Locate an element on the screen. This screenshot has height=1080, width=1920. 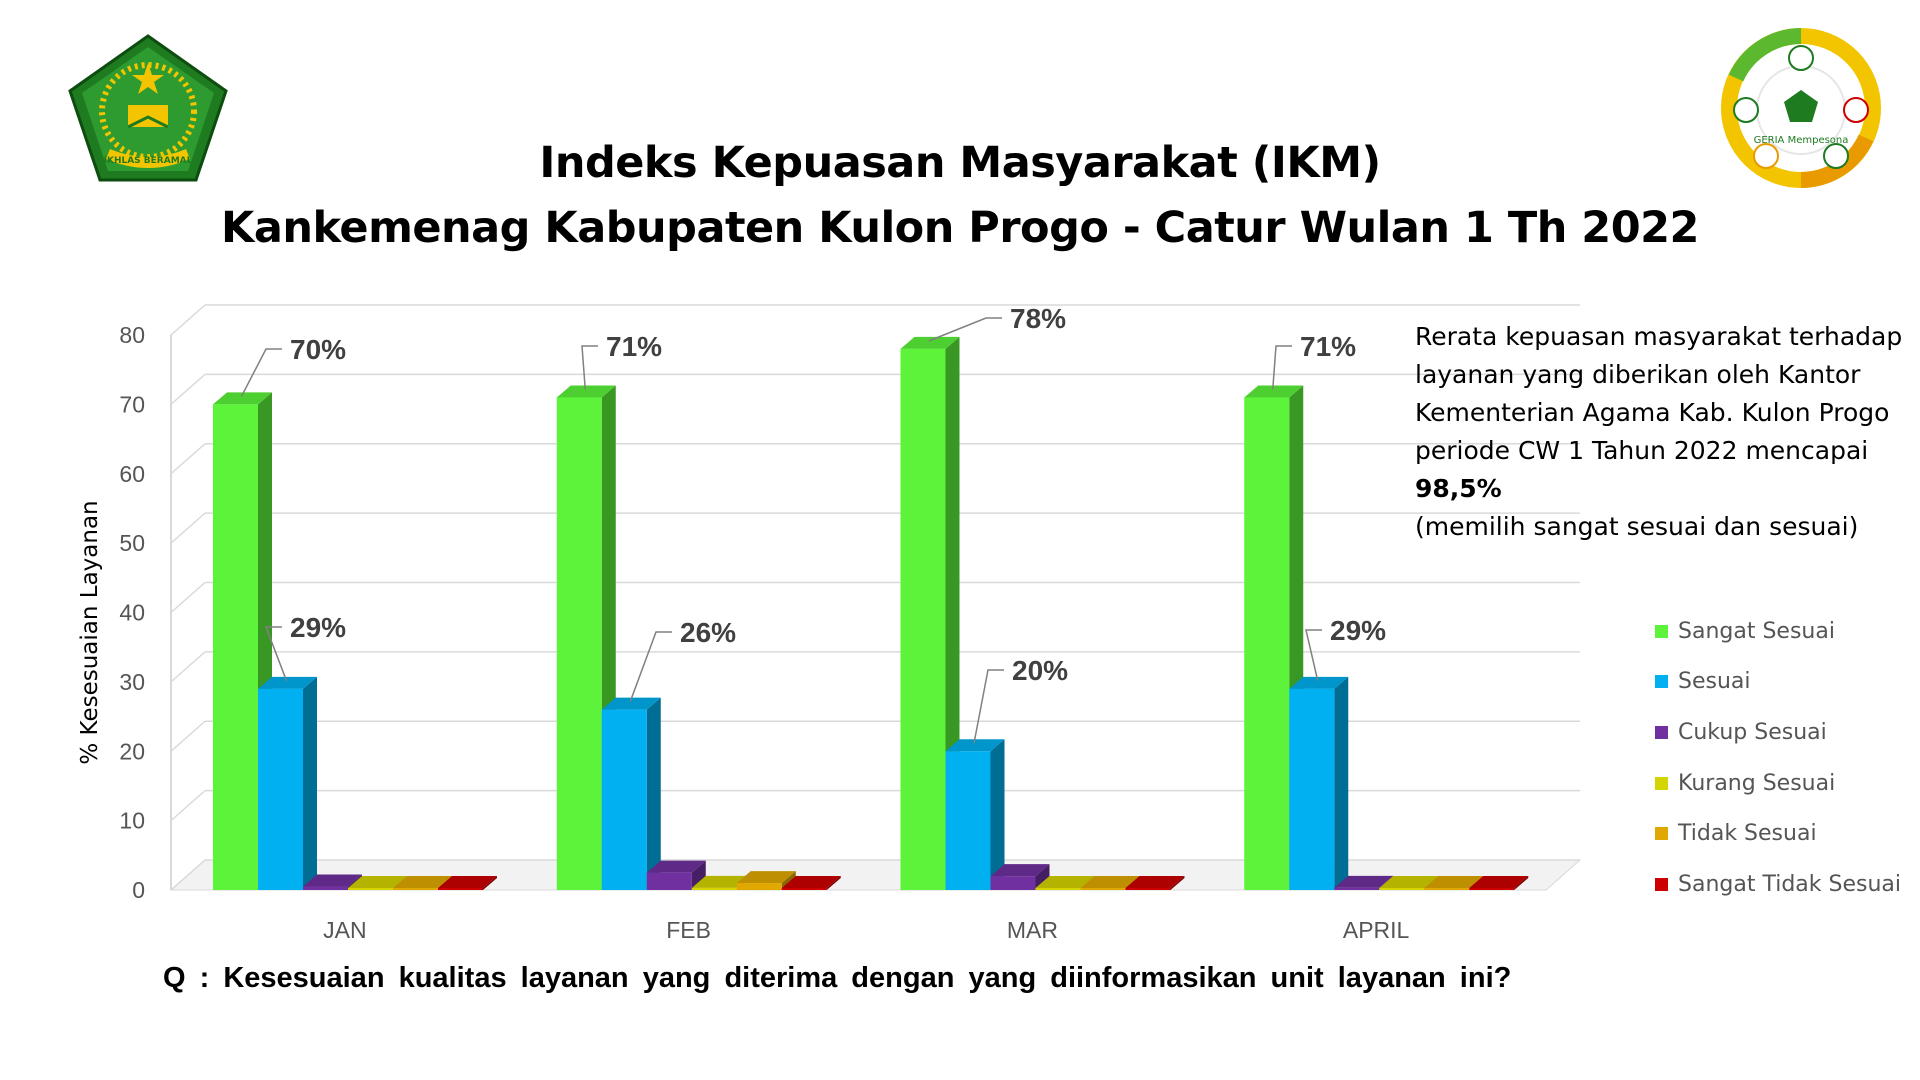
geria-logo: GERIA Mempesona is located at coordinates (1801, 103).